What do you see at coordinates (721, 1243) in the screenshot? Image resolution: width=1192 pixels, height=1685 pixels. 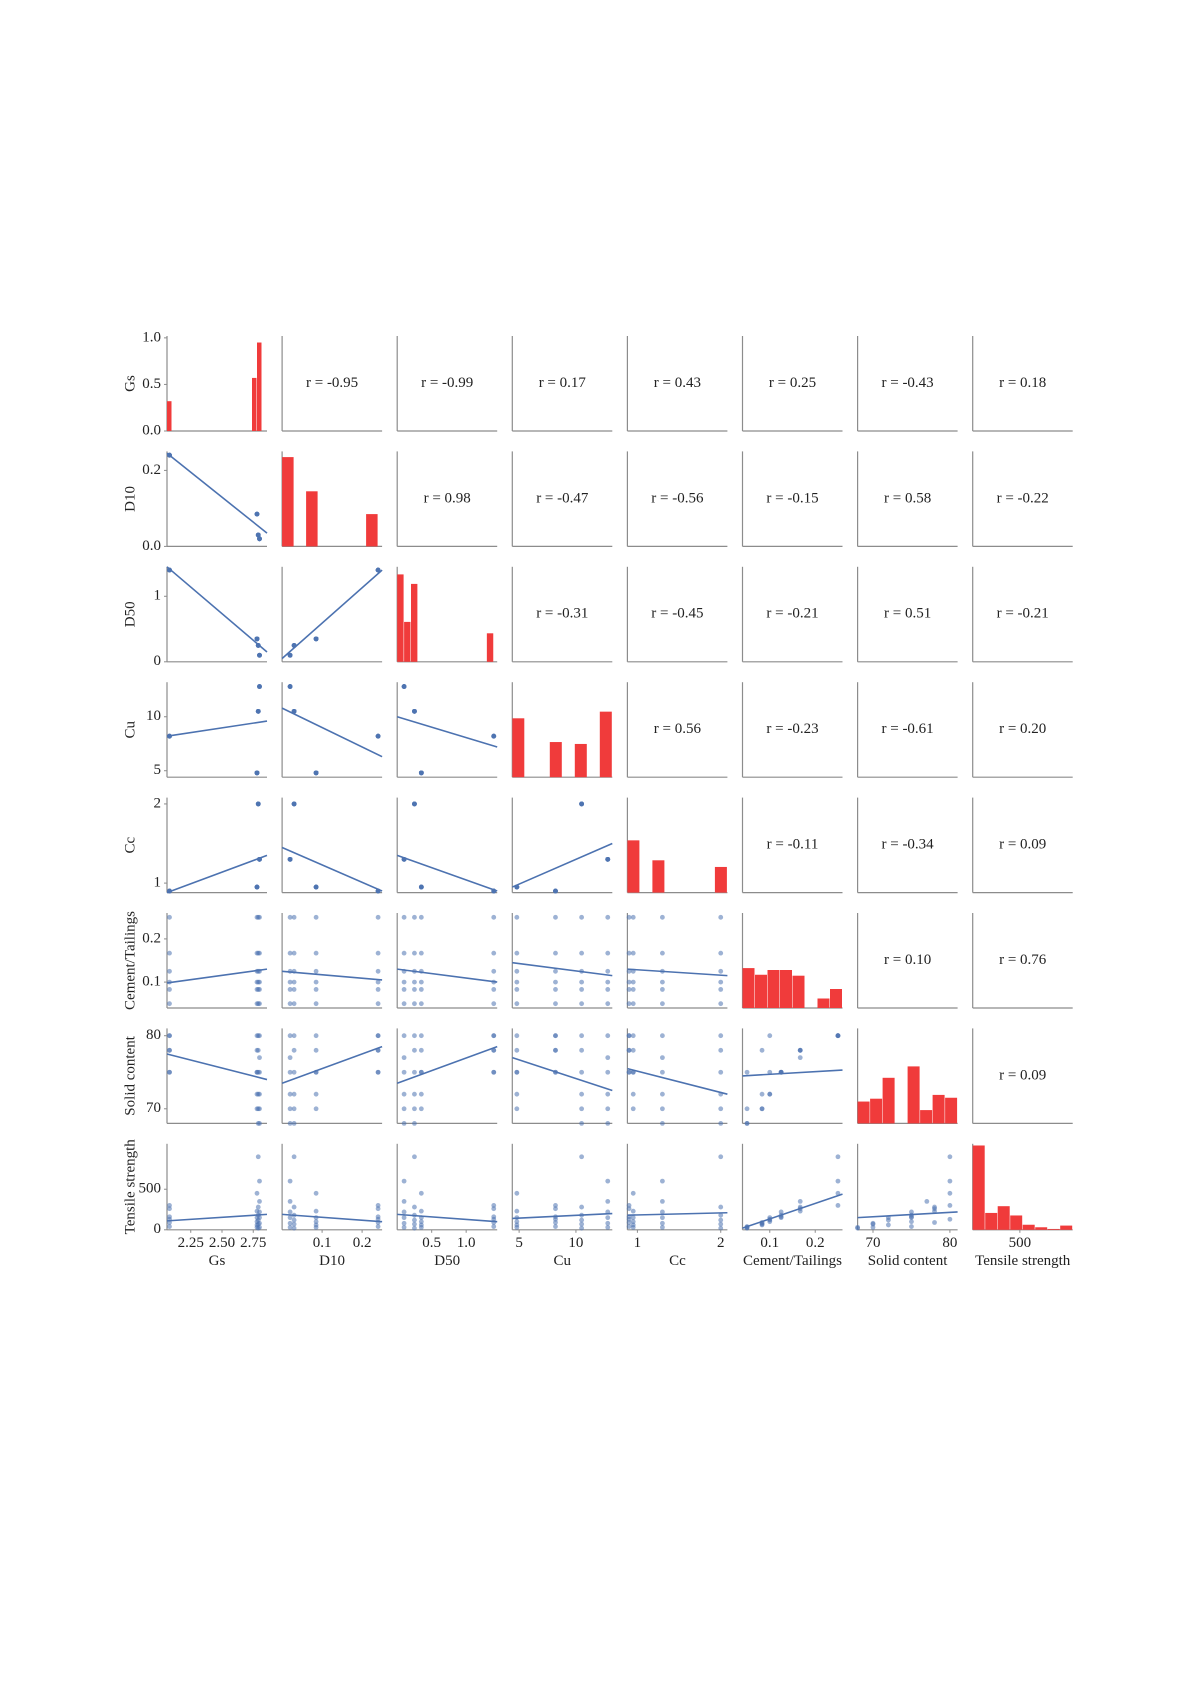 I see `x-tick-label: 2` at bounding box center [721, 1243].